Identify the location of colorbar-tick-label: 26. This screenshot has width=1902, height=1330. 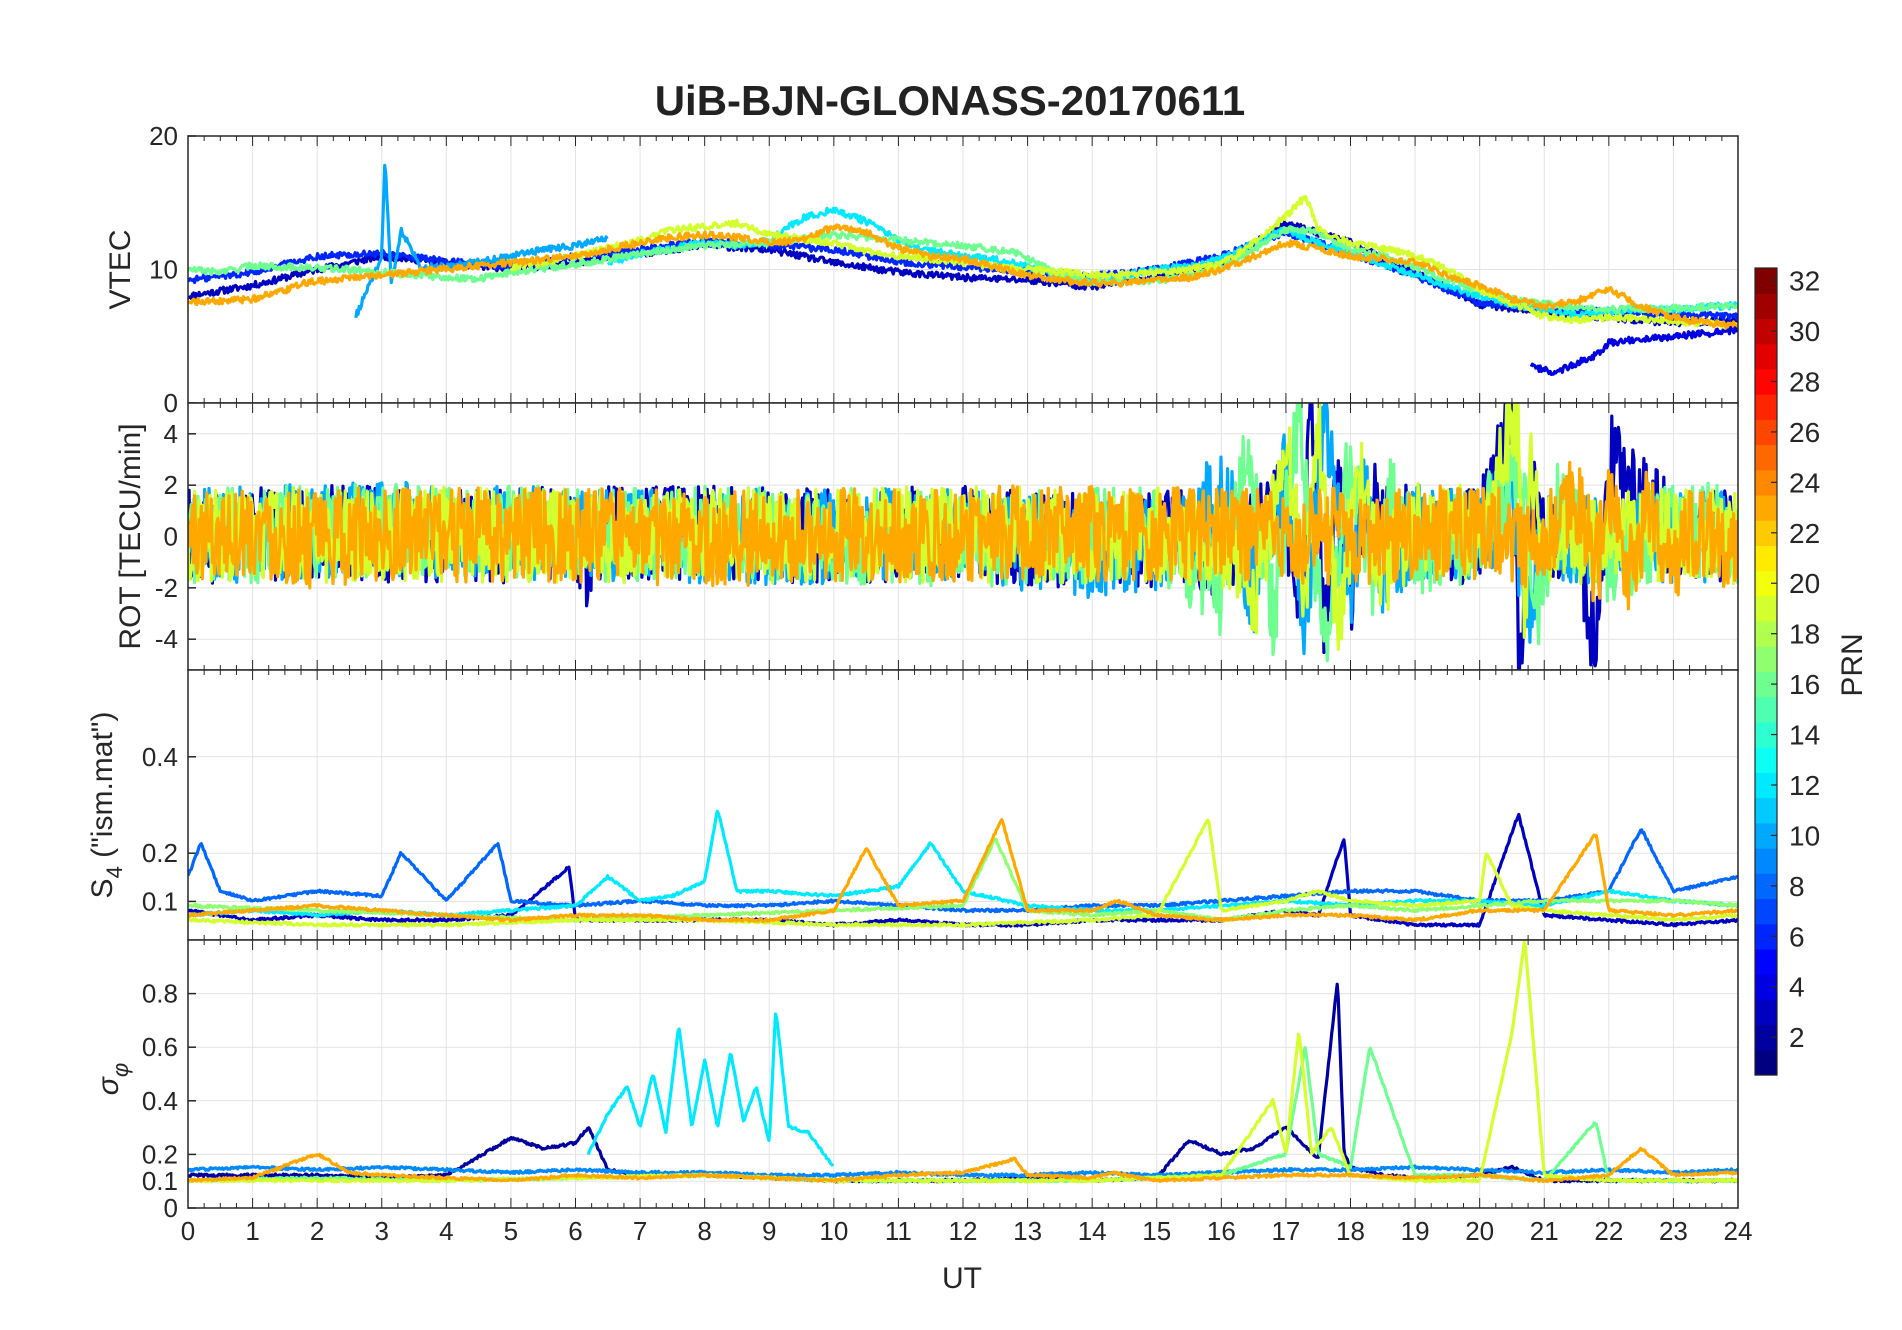
(1804, 432).